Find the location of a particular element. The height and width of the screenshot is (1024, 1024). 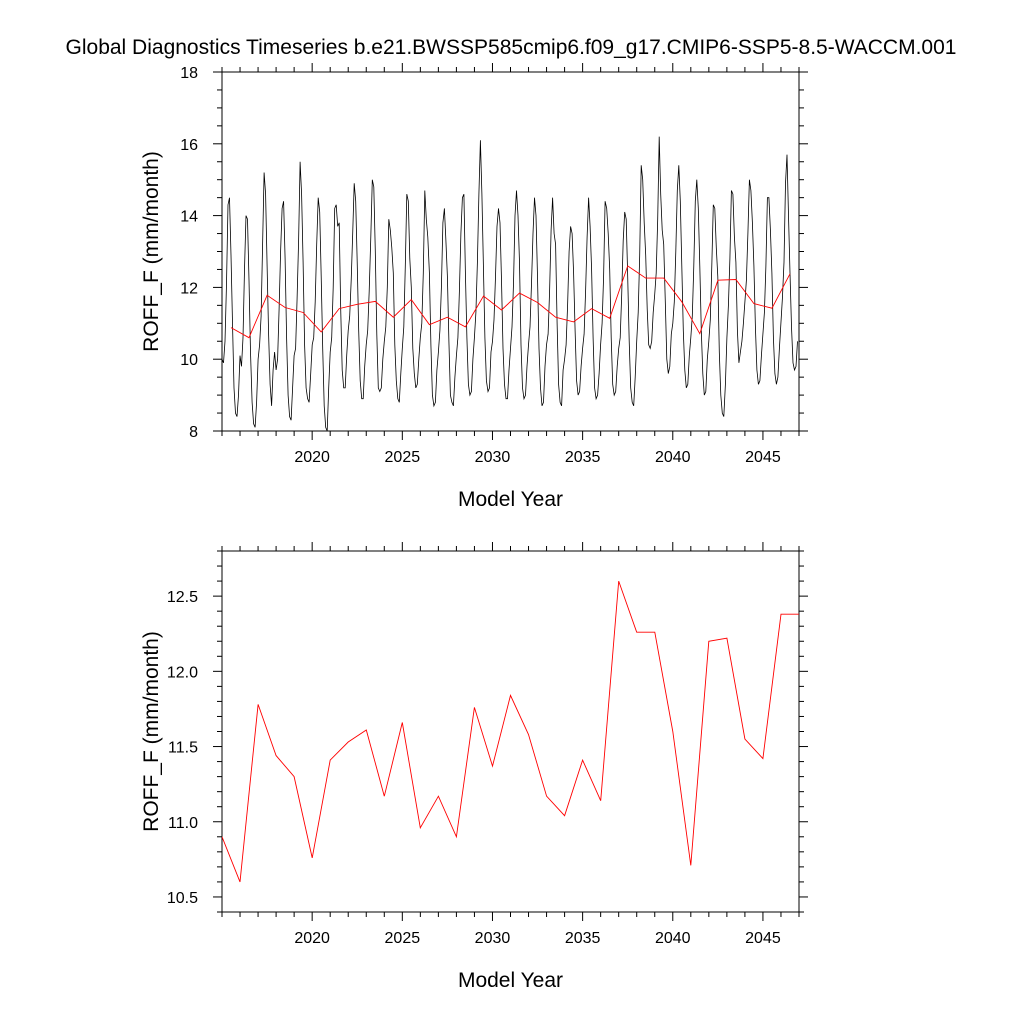

y-tick-label: 12.0 is located at coordinates (182, 672).